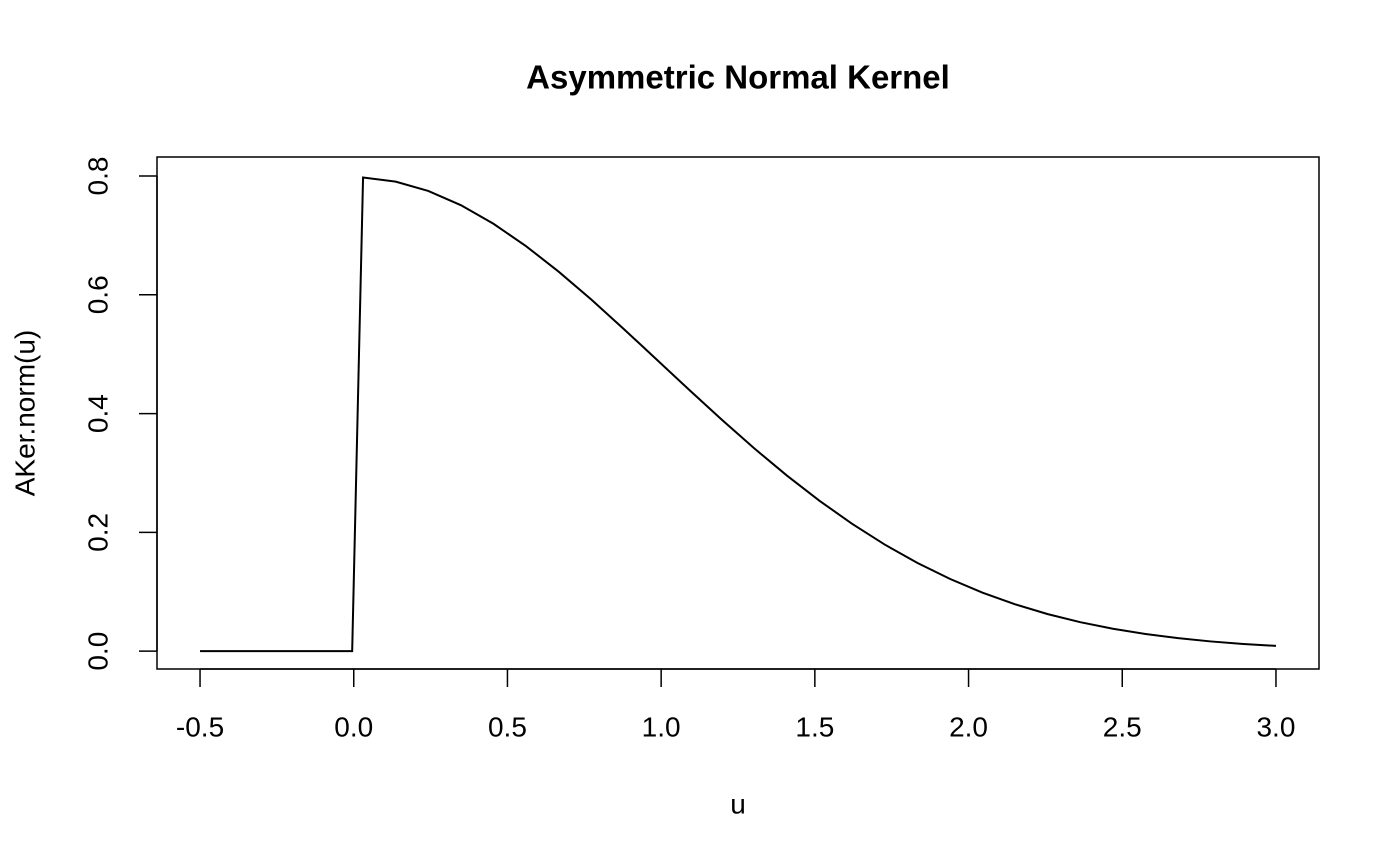 The width and height of the screenshot is (1400, 866). Describe the element at coordinates (97, 413) in the screenshot. I see `y-tick-label: 0.4` at that location.